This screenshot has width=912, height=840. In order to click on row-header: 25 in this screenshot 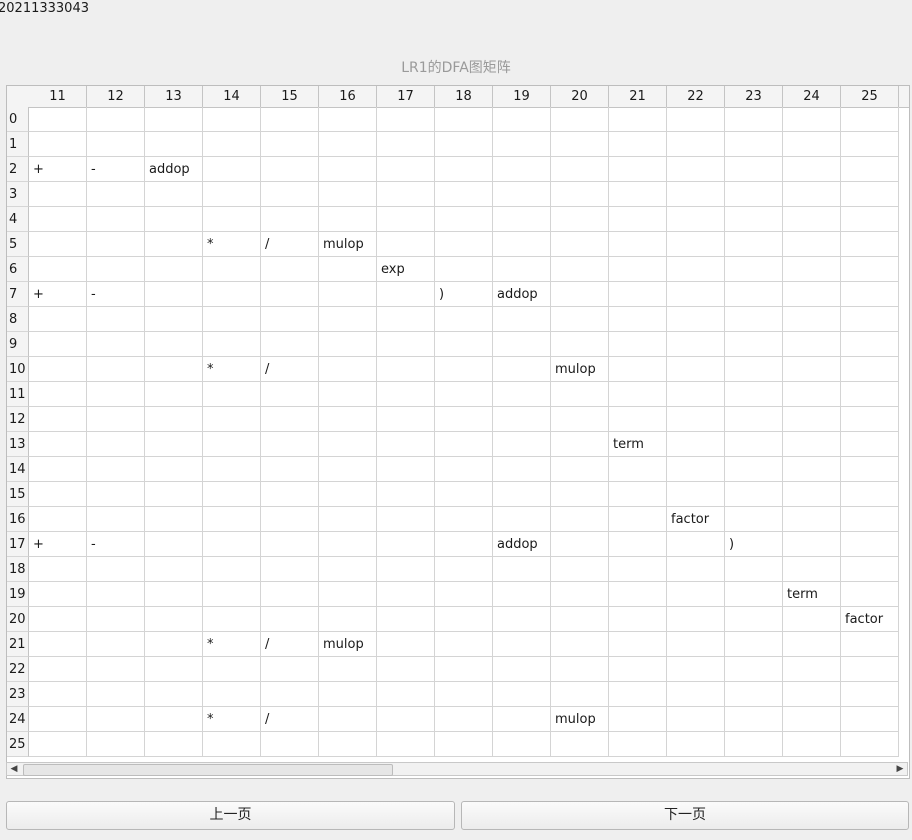, I will do `click(18, 744)`.